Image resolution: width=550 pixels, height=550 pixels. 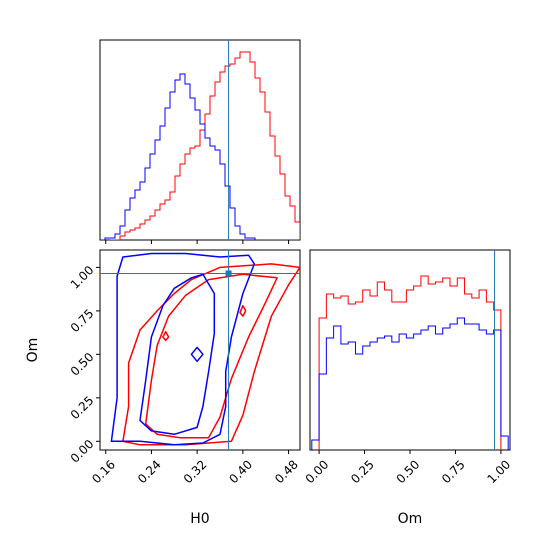 What do you see at coordinates (33, 350) in the screenshot?
I see `y-axis-title-om: Om` at bounding box center [33, 350].